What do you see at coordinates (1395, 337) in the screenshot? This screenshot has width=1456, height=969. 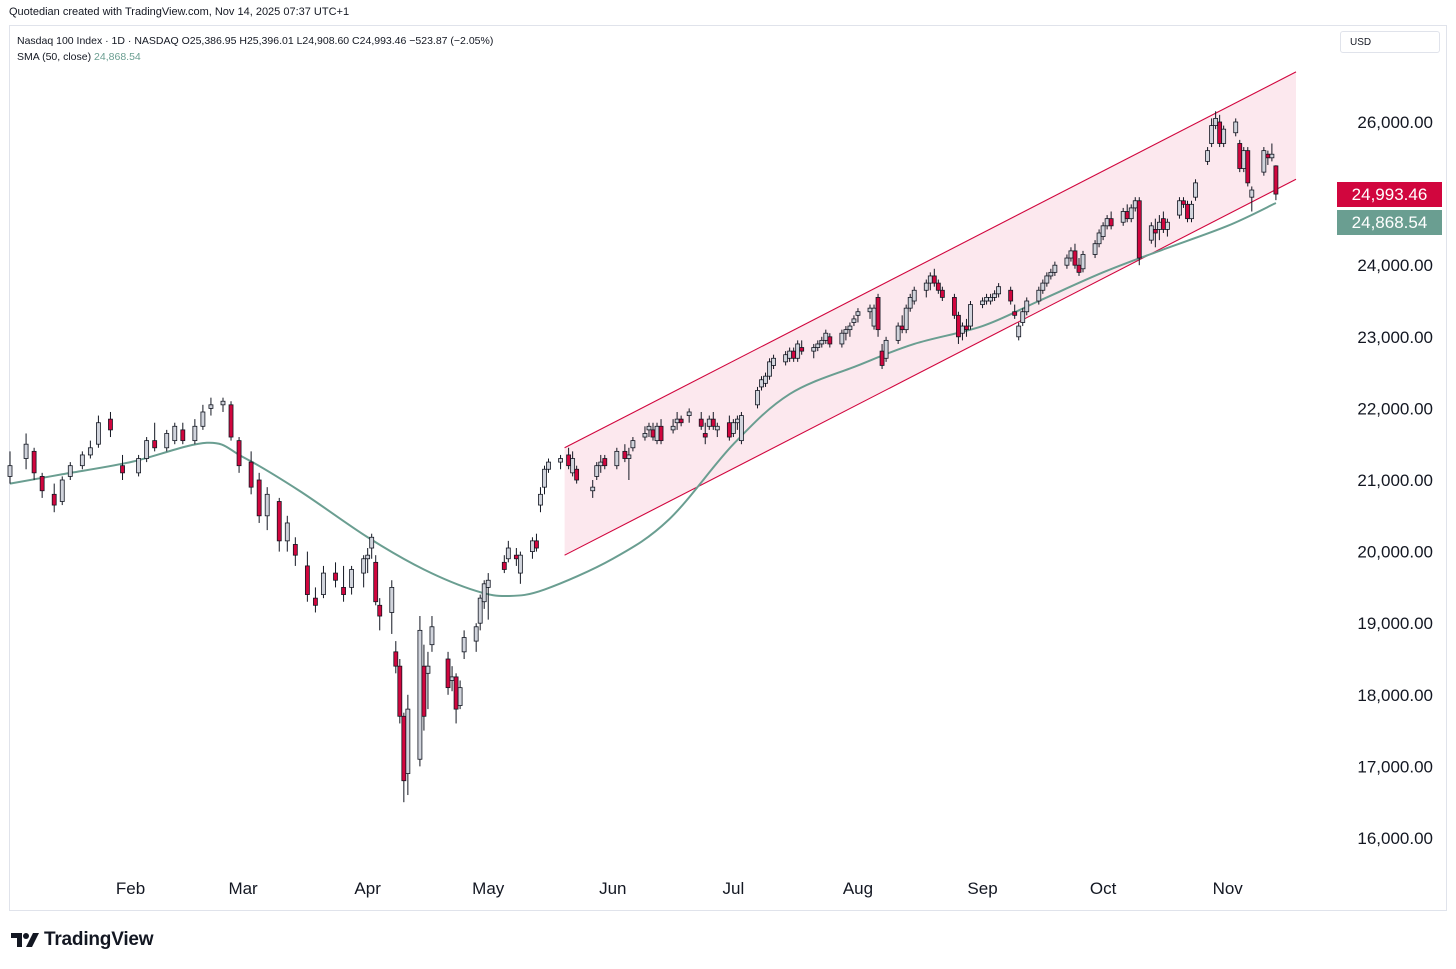 I see `y-axis-label: 23,000.00` at bounding box center [1395, 337].